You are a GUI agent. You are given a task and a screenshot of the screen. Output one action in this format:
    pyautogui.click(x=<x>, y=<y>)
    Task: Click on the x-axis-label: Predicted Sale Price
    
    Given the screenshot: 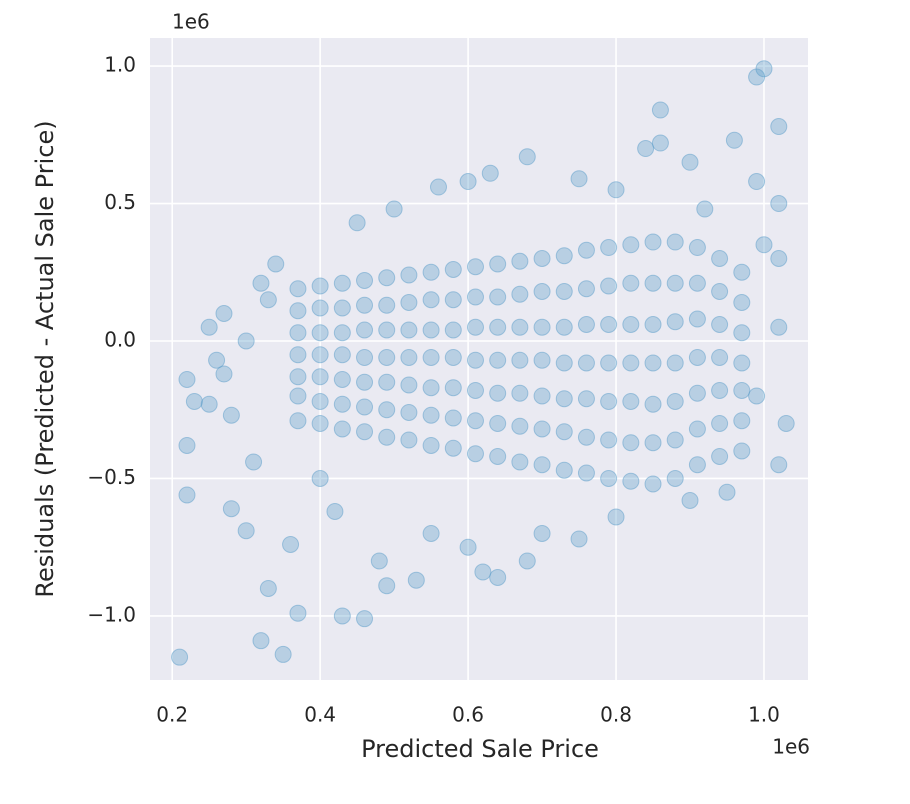 What is the action you would take?
    pyautogui.click(x=480, y=749)
    